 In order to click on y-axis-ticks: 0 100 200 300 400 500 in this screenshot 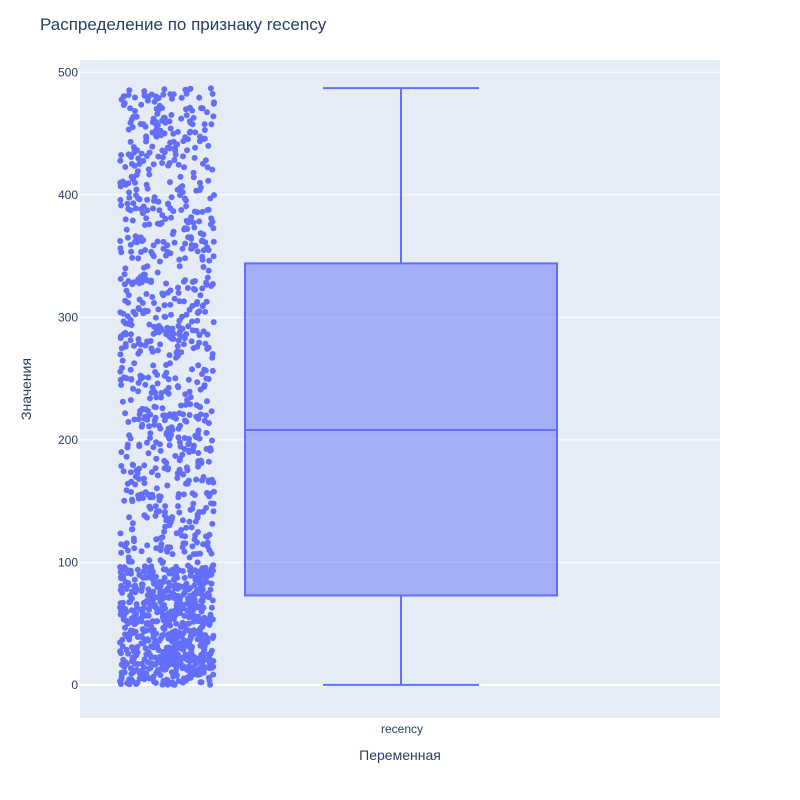, I will do `click(68, 378)`.